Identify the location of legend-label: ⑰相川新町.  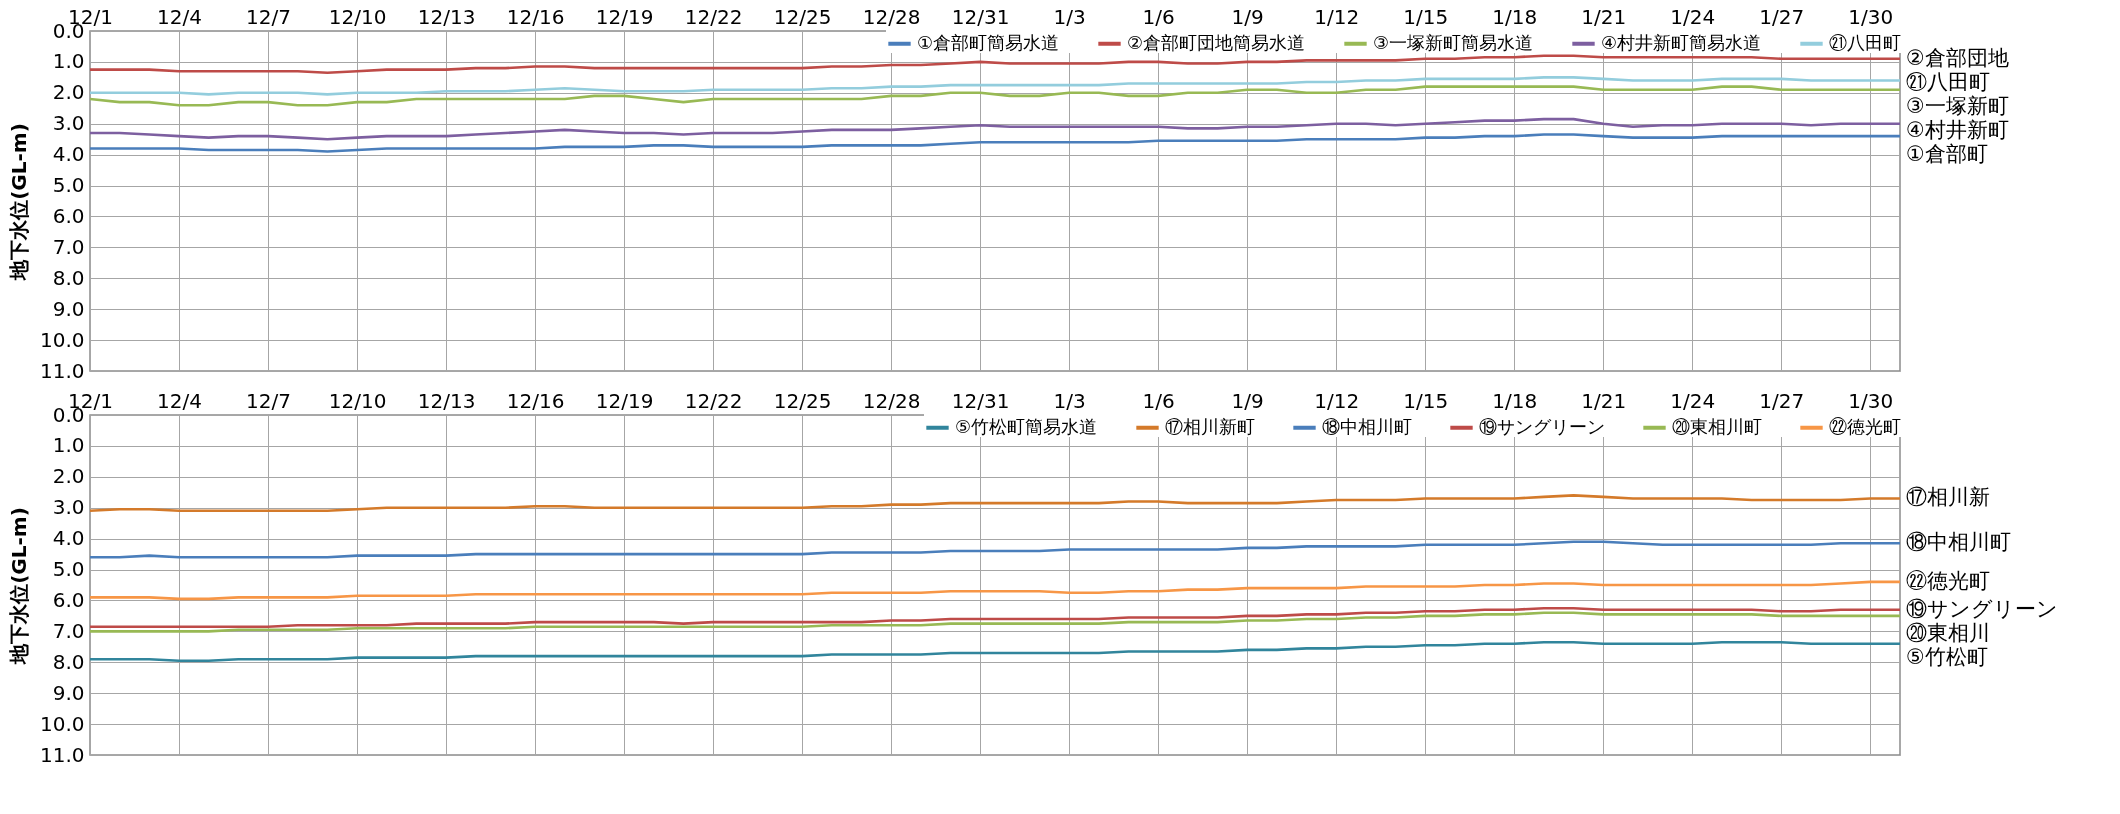
(1210, 426).